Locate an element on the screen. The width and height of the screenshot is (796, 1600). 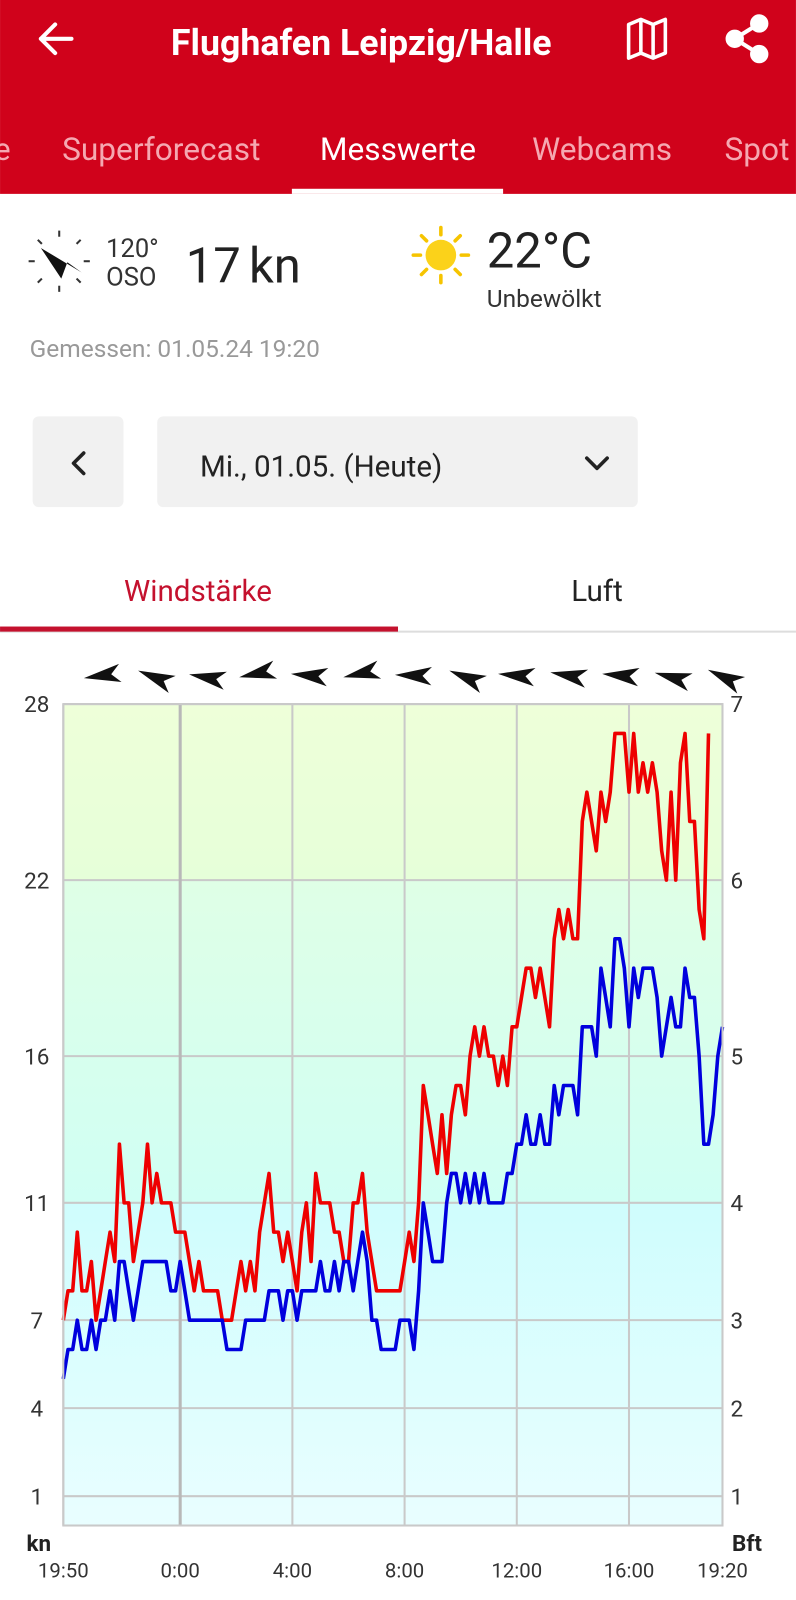
direction: OSO is located at coordinates (131, 278).